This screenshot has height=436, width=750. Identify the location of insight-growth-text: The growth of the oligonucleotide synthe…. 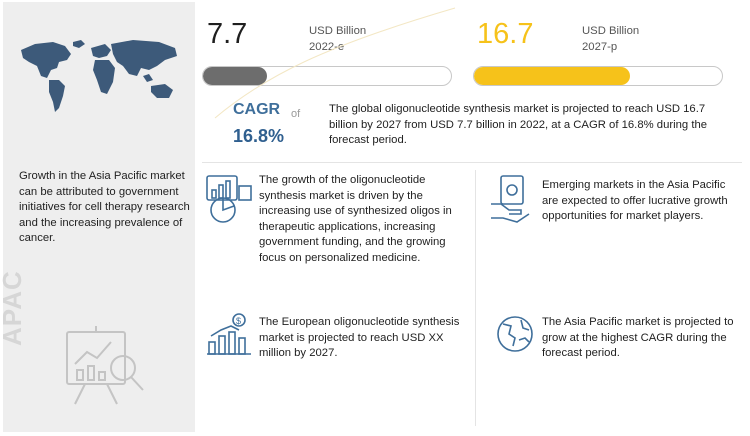
(355, 219).